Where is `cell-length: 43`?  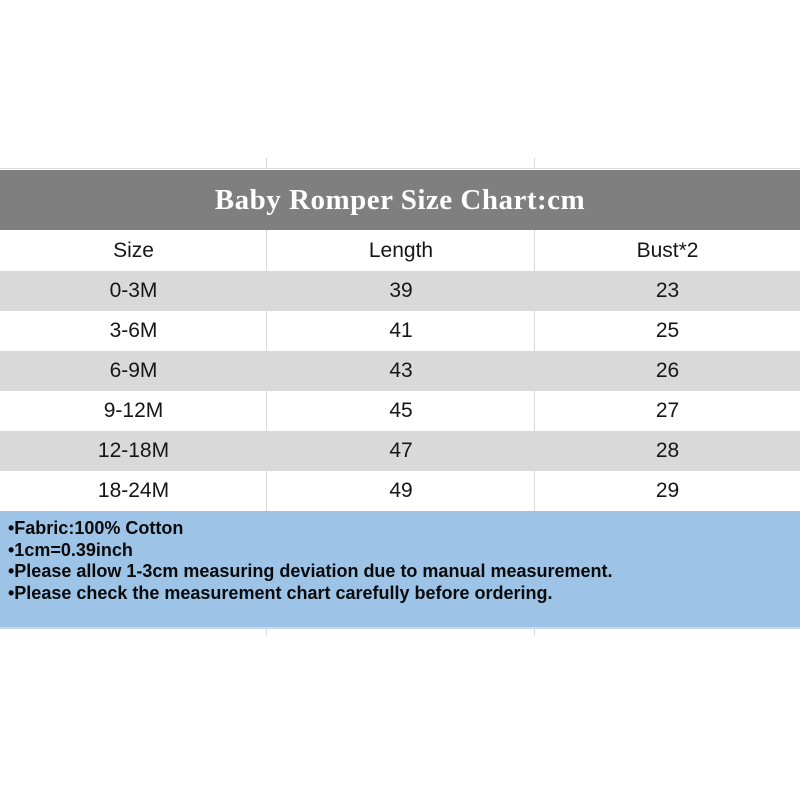
cell-length: 43 is located at coordinates (401, 370).